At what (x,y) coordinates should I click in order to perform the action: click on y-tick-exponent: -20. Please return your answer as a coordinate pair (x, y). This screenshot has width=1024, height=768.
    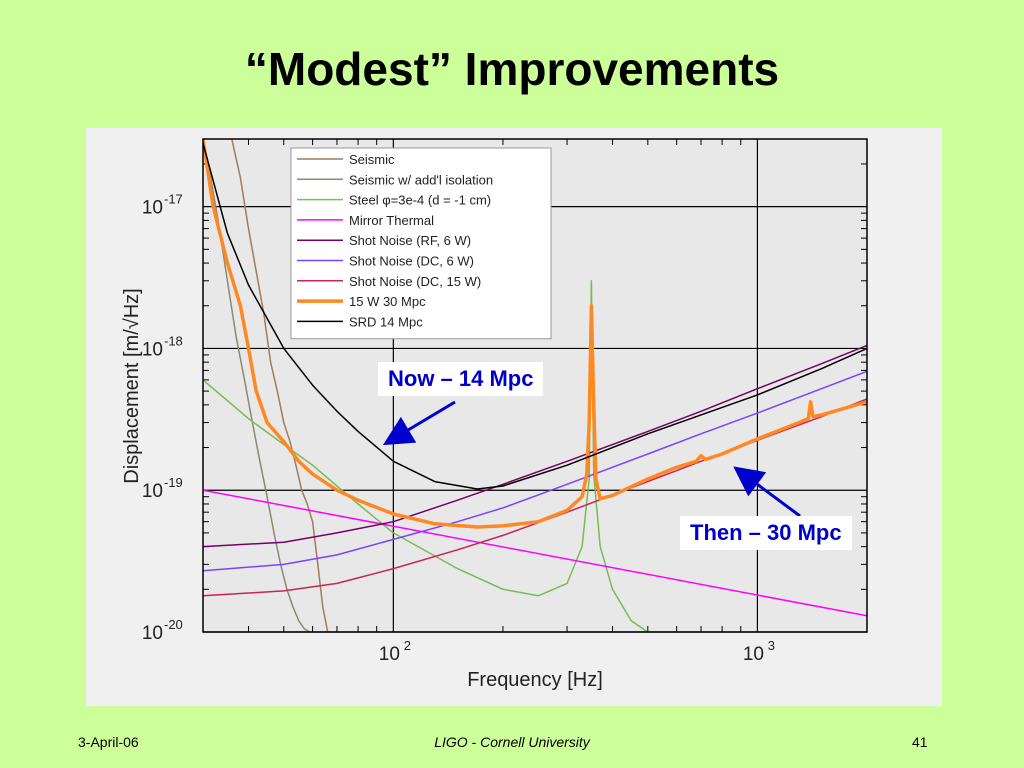
    Looking at the image, I should click on (173, 624).